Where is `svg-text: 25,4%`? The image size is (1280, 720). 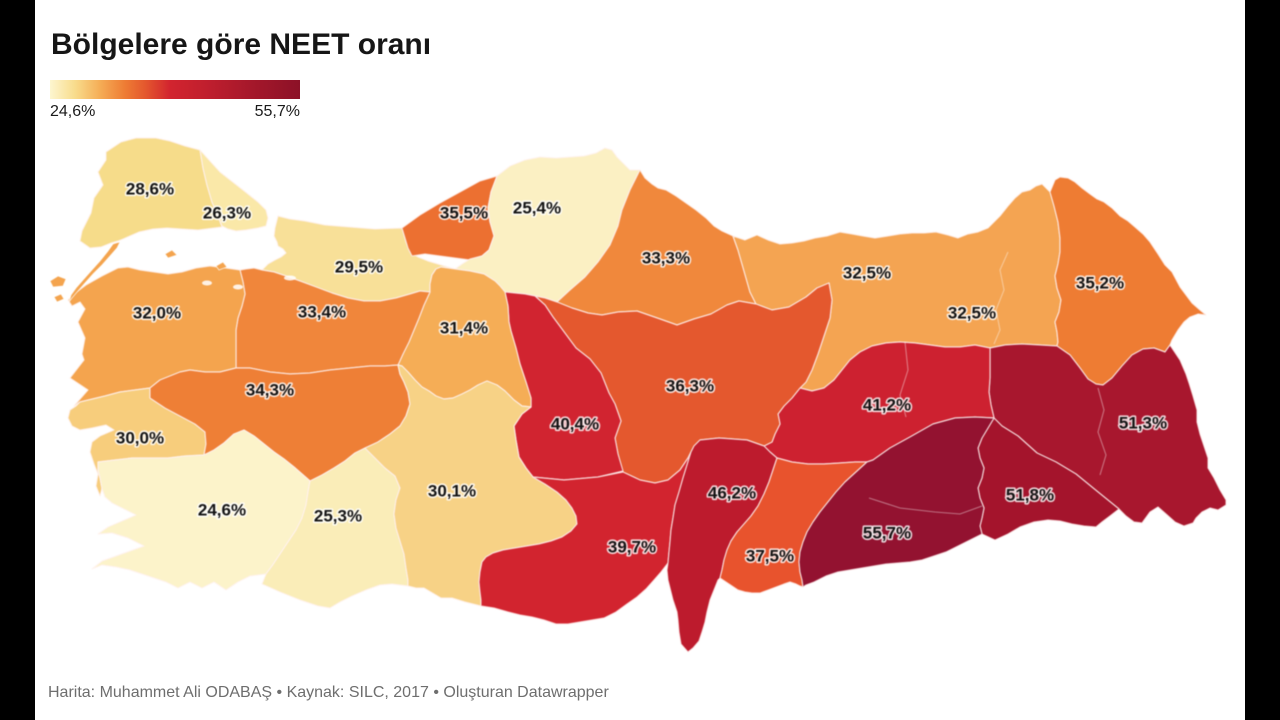 svg-text: 25,4% is located at coordinates (537, 208).